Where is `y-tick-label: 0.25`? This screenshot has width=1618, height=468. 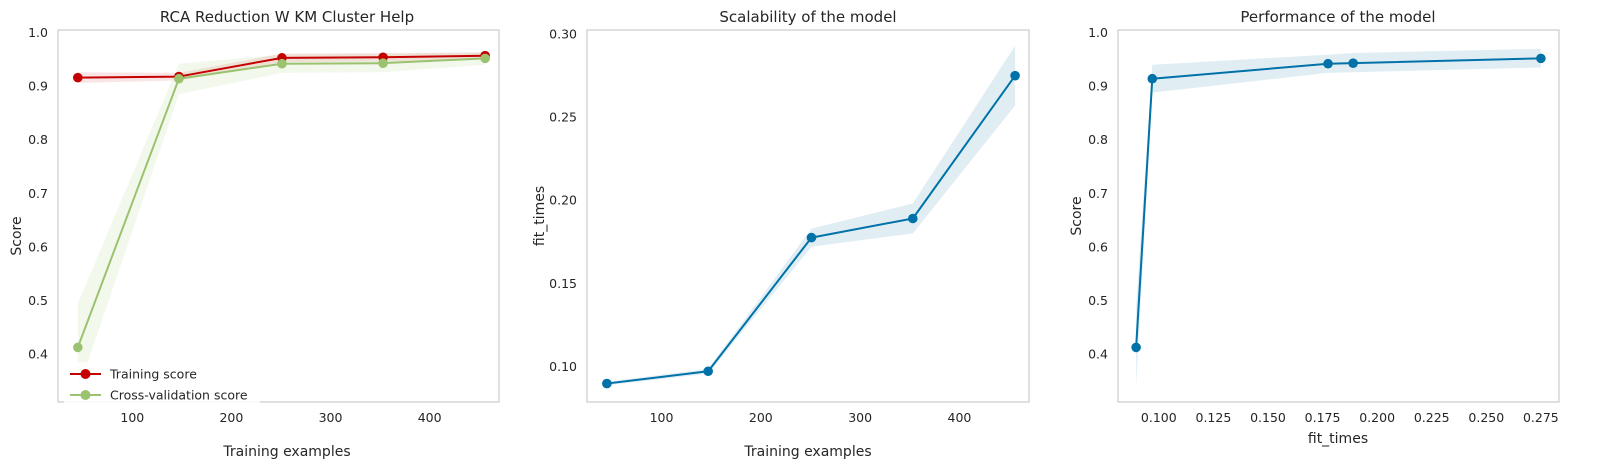
y-tick-label: 0.25 is located at coordinates (563, 117).